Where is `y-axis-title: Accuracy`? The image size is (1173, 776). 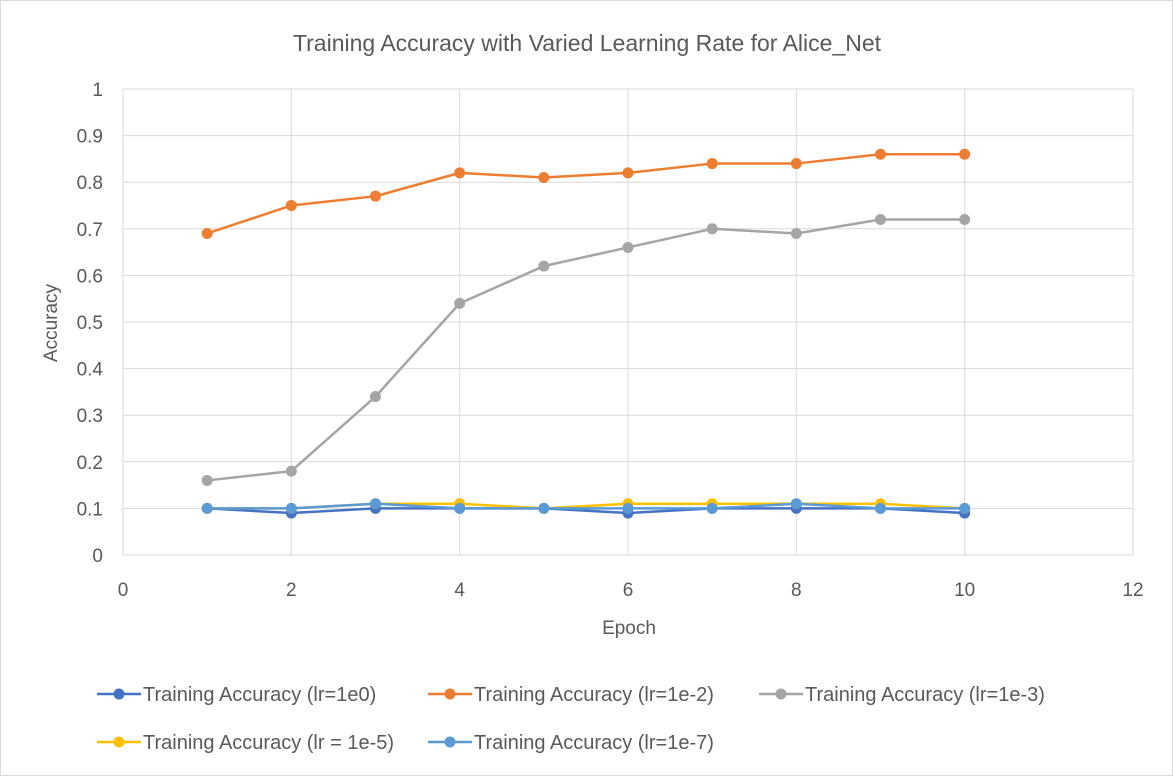 y-axis-title: Accuracy is located at coordinates (51, 322).